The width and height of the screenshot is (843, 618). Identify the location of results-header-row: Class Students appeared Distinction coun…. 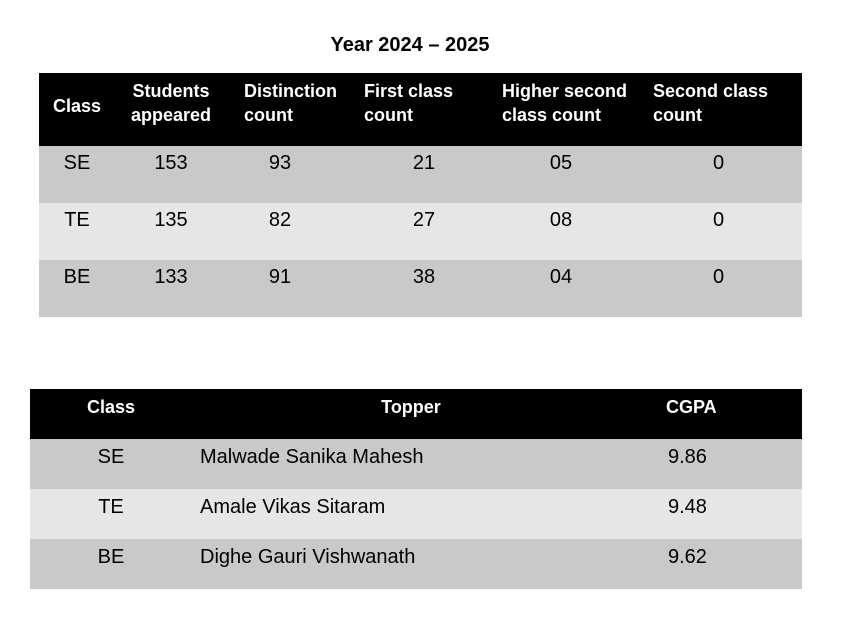
(420, 109).